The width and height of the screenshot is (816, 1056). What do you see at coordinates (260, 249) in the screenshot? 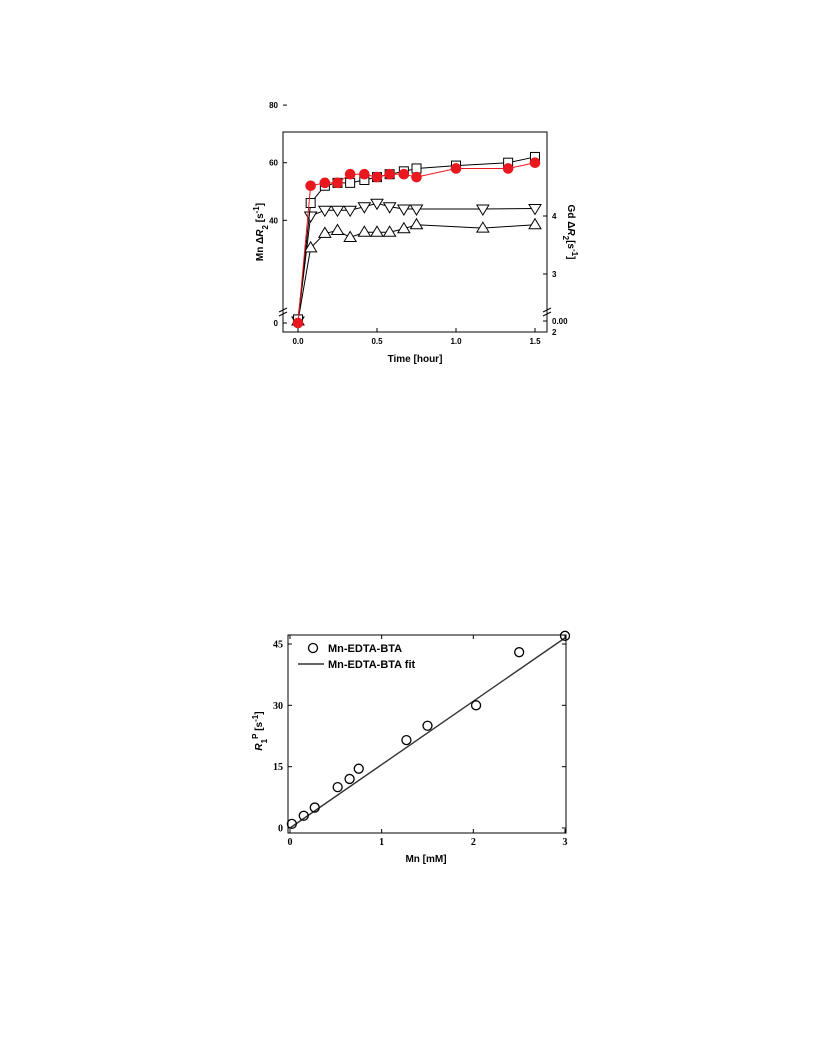
I see `y-axis-label-part: Mn Δ` at bounding box center [260, 249].